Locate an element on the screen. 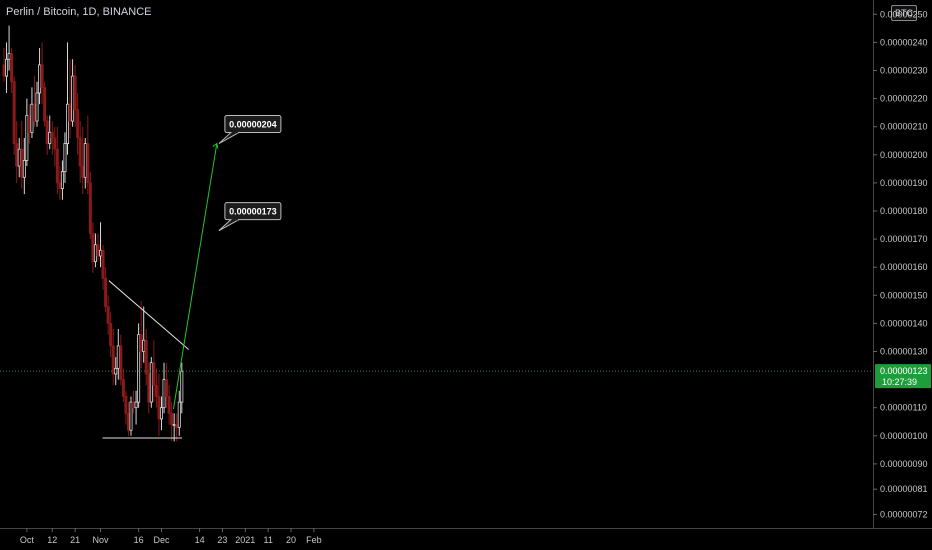 This screenshot has height=550, width=932. price-tick-label: 0.00000140 is located at coordinates (904, 323).